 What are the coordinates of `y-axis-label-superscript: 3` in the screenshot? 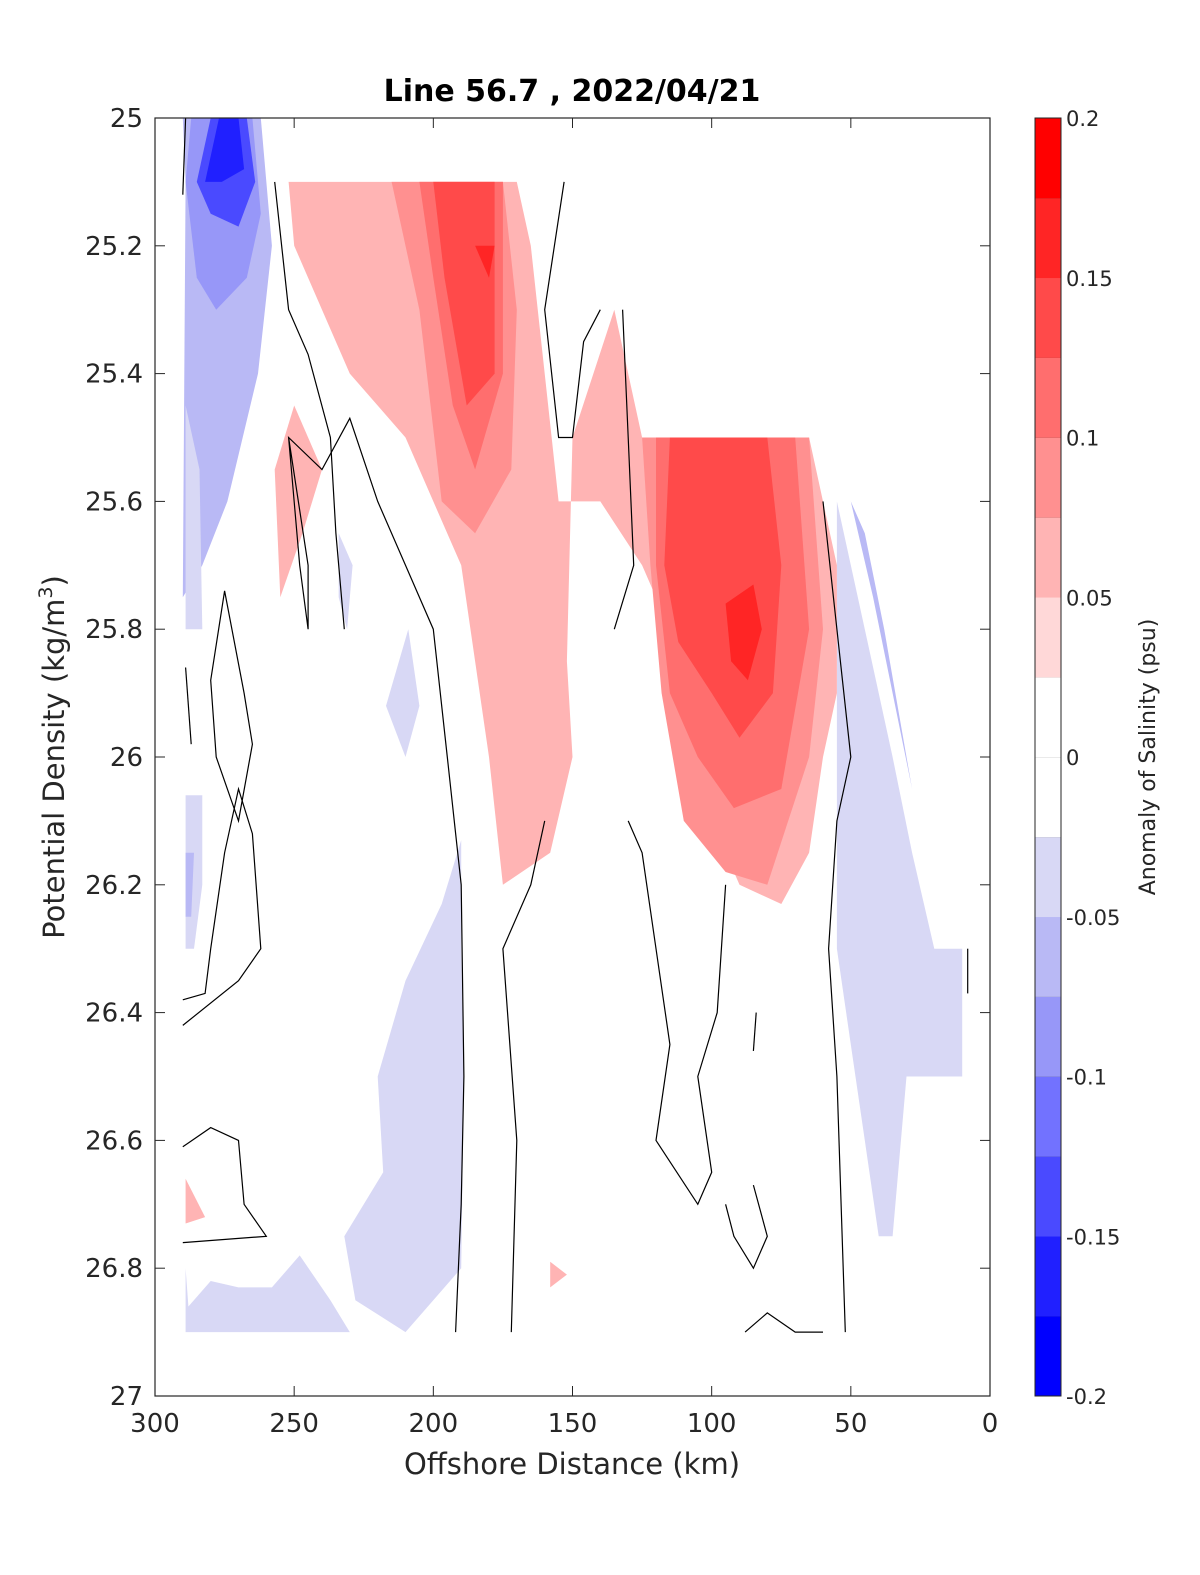 It's located at (46, 592).